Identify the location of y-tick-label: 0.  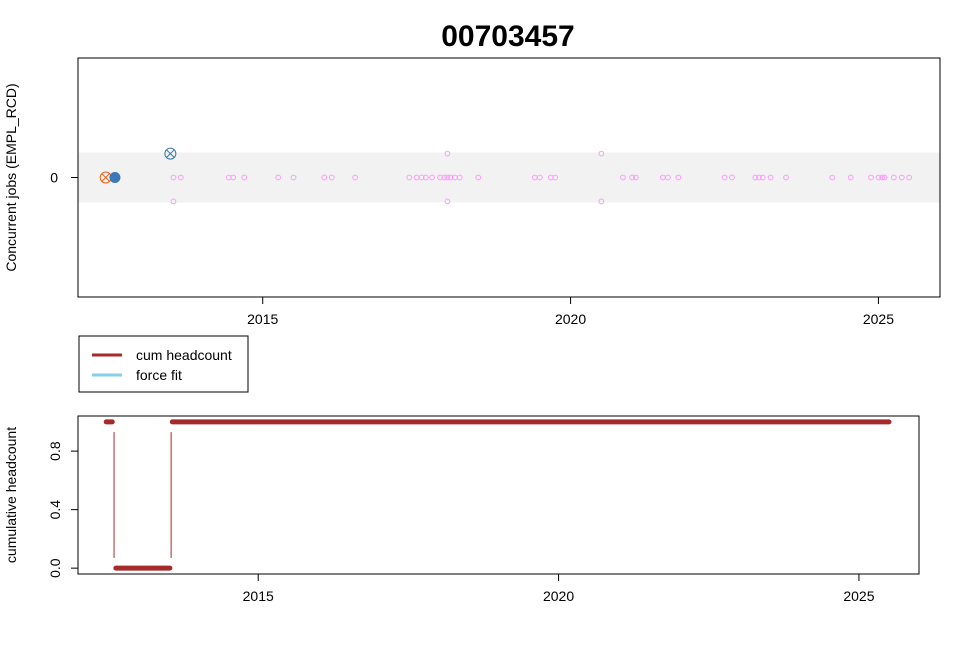
(54, 178).